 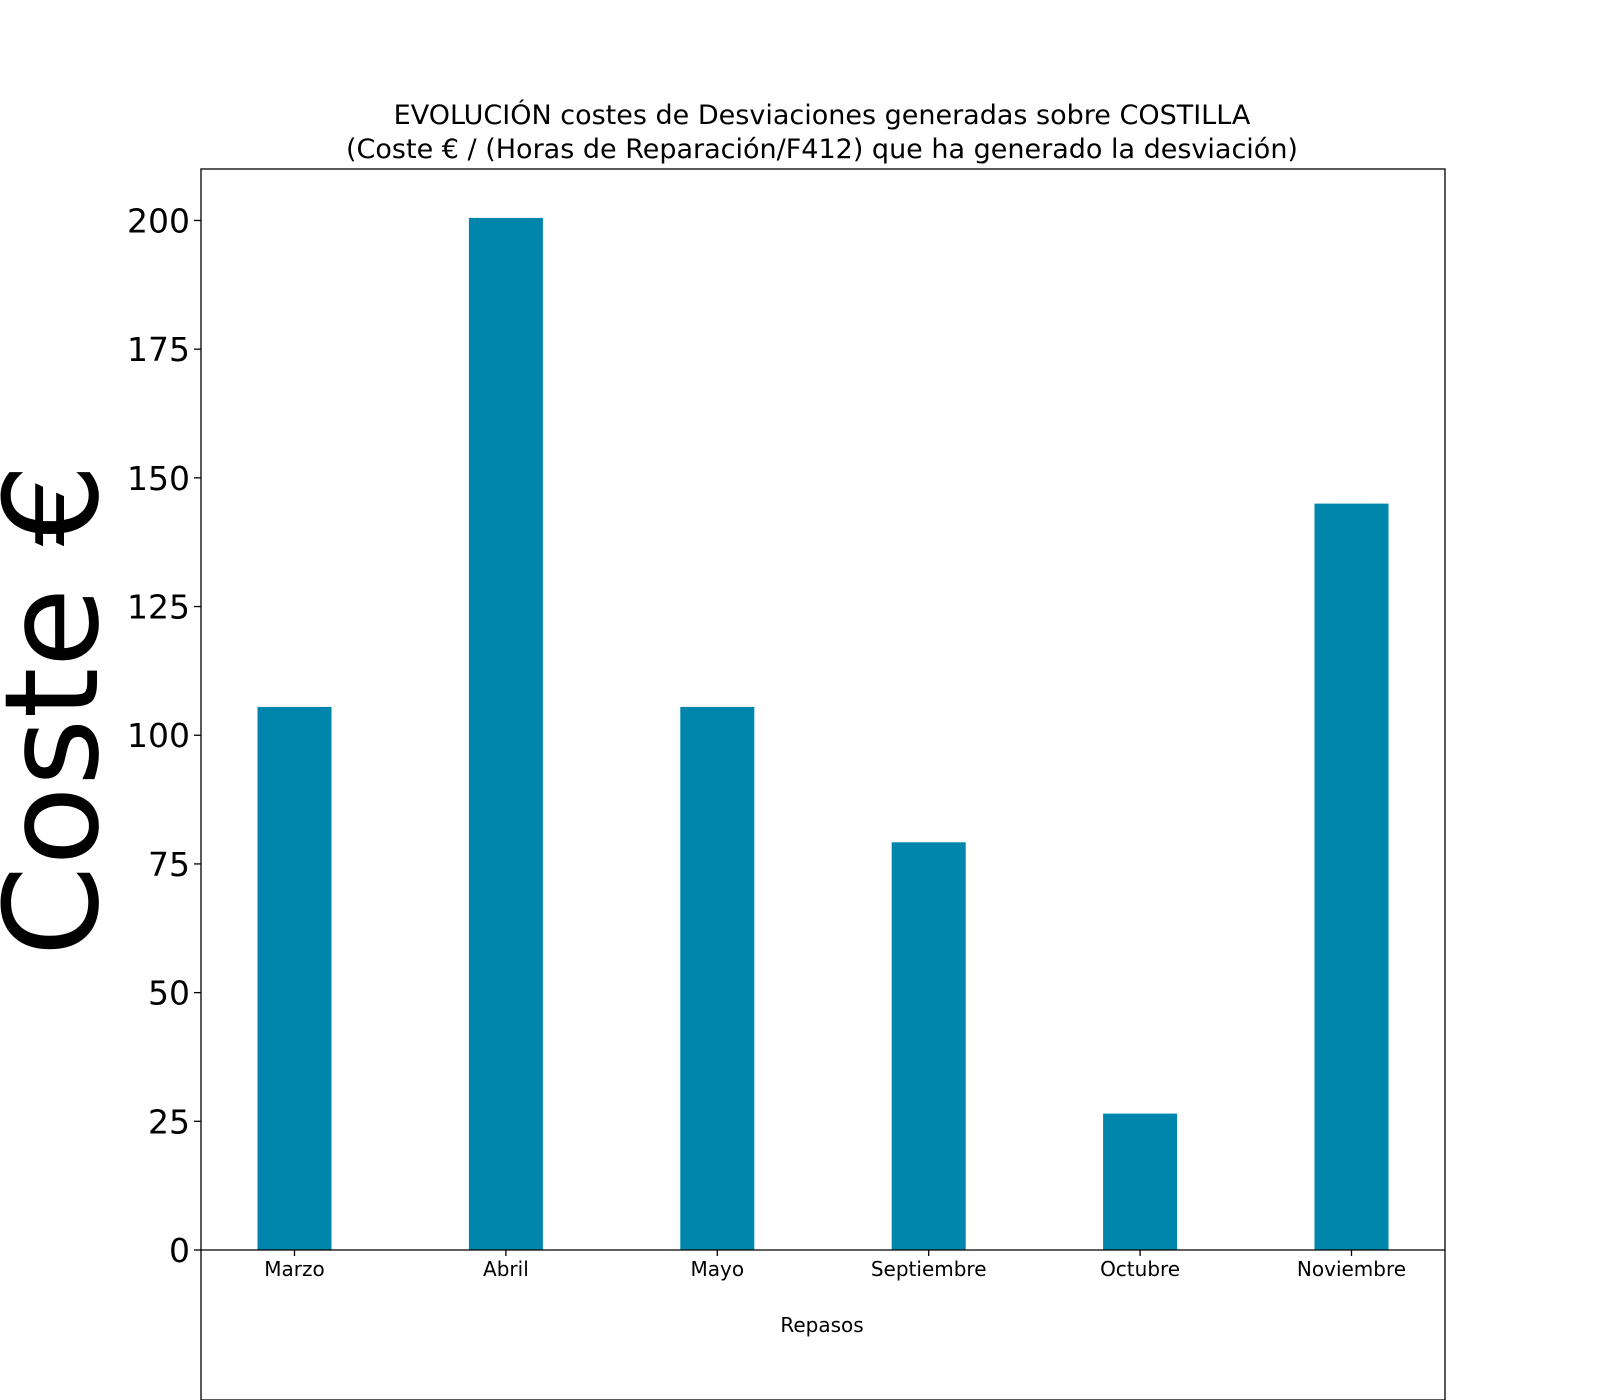 I want to click on y-tick-label: 75, so click(x=169, y=864).